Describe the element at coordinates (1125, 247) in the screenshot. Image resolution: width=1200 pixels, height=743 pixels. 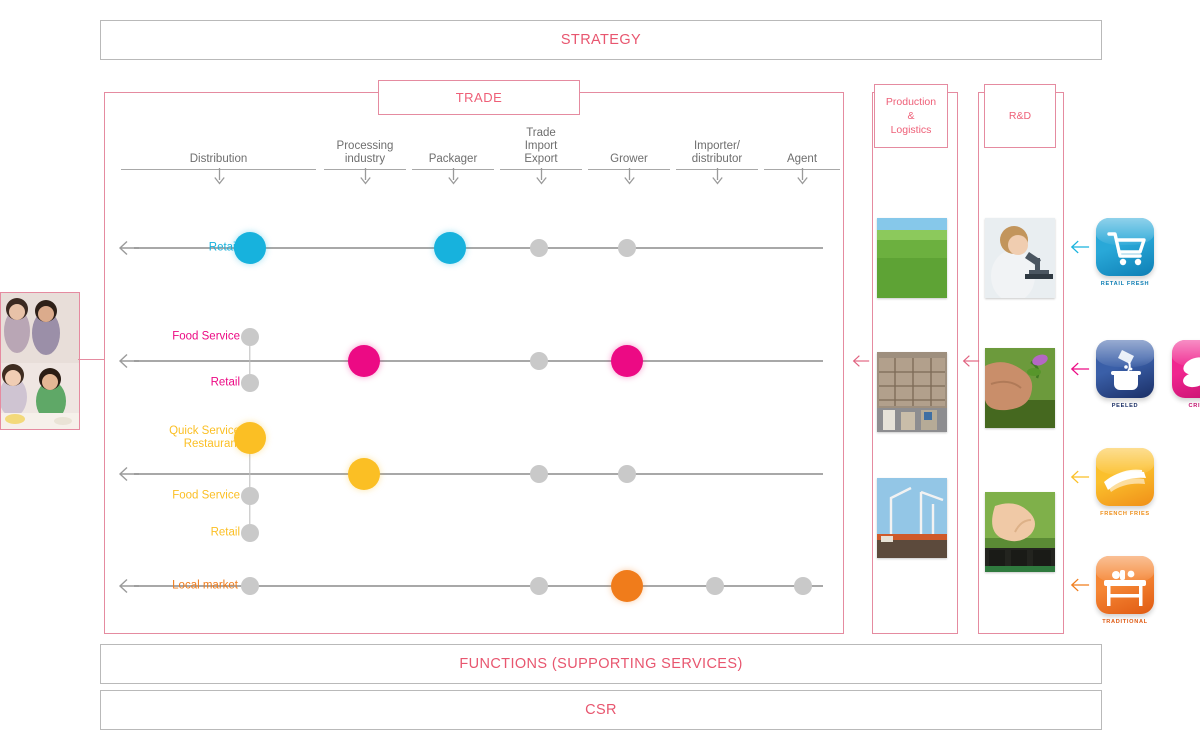
I see `shopping-cart-icon` at that location.